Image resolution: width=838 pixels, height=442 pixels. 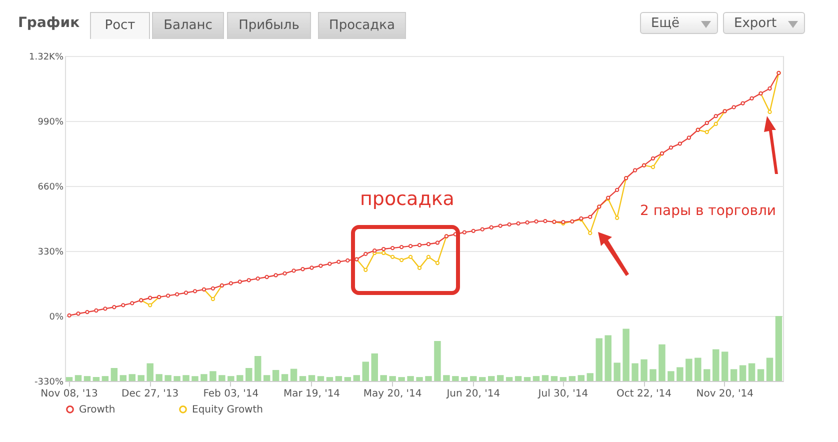 I want to click on text: Просадка, so click(x=362, y=25).